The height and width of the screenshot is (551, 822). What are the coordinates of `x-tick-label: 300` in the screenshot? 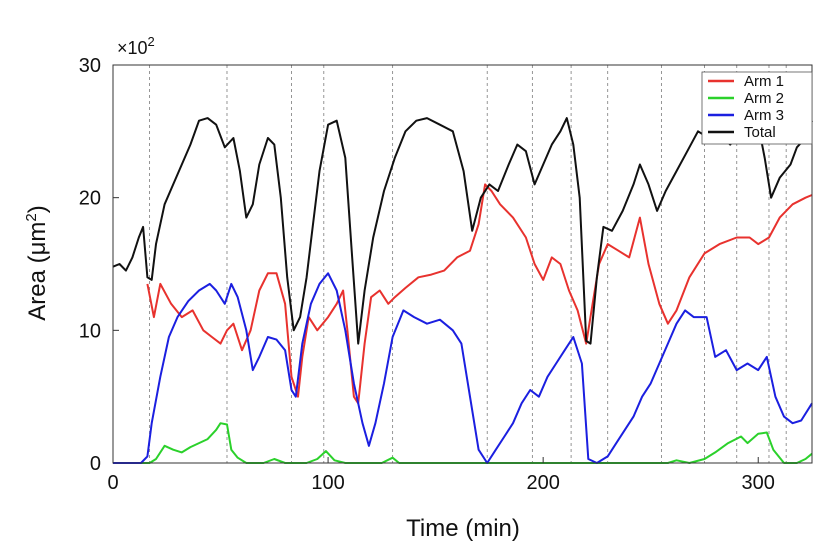 It's located at (758, 483).